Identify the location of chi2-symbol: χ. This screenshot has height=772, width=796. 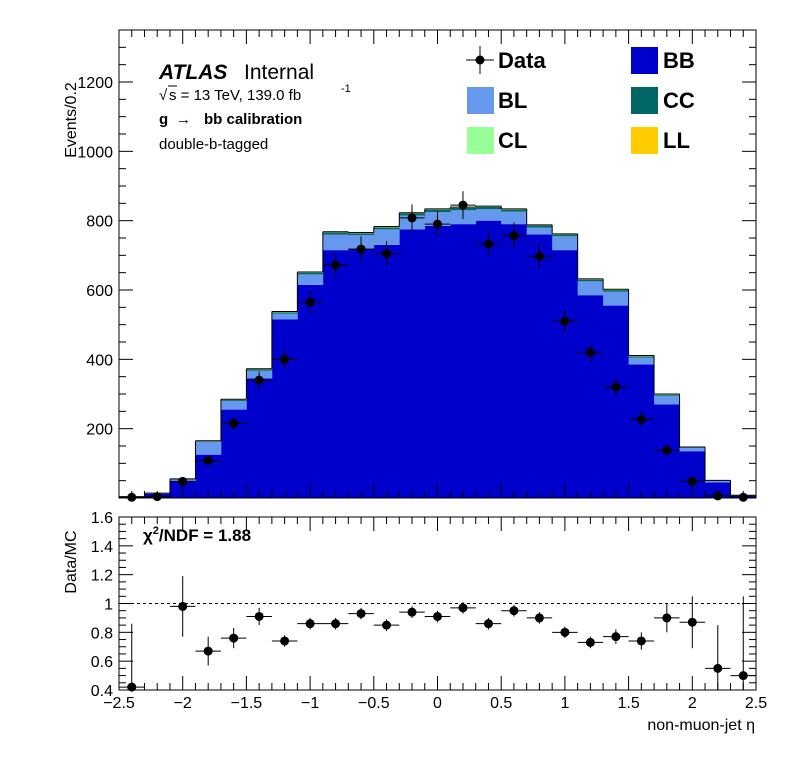
(148, 535).